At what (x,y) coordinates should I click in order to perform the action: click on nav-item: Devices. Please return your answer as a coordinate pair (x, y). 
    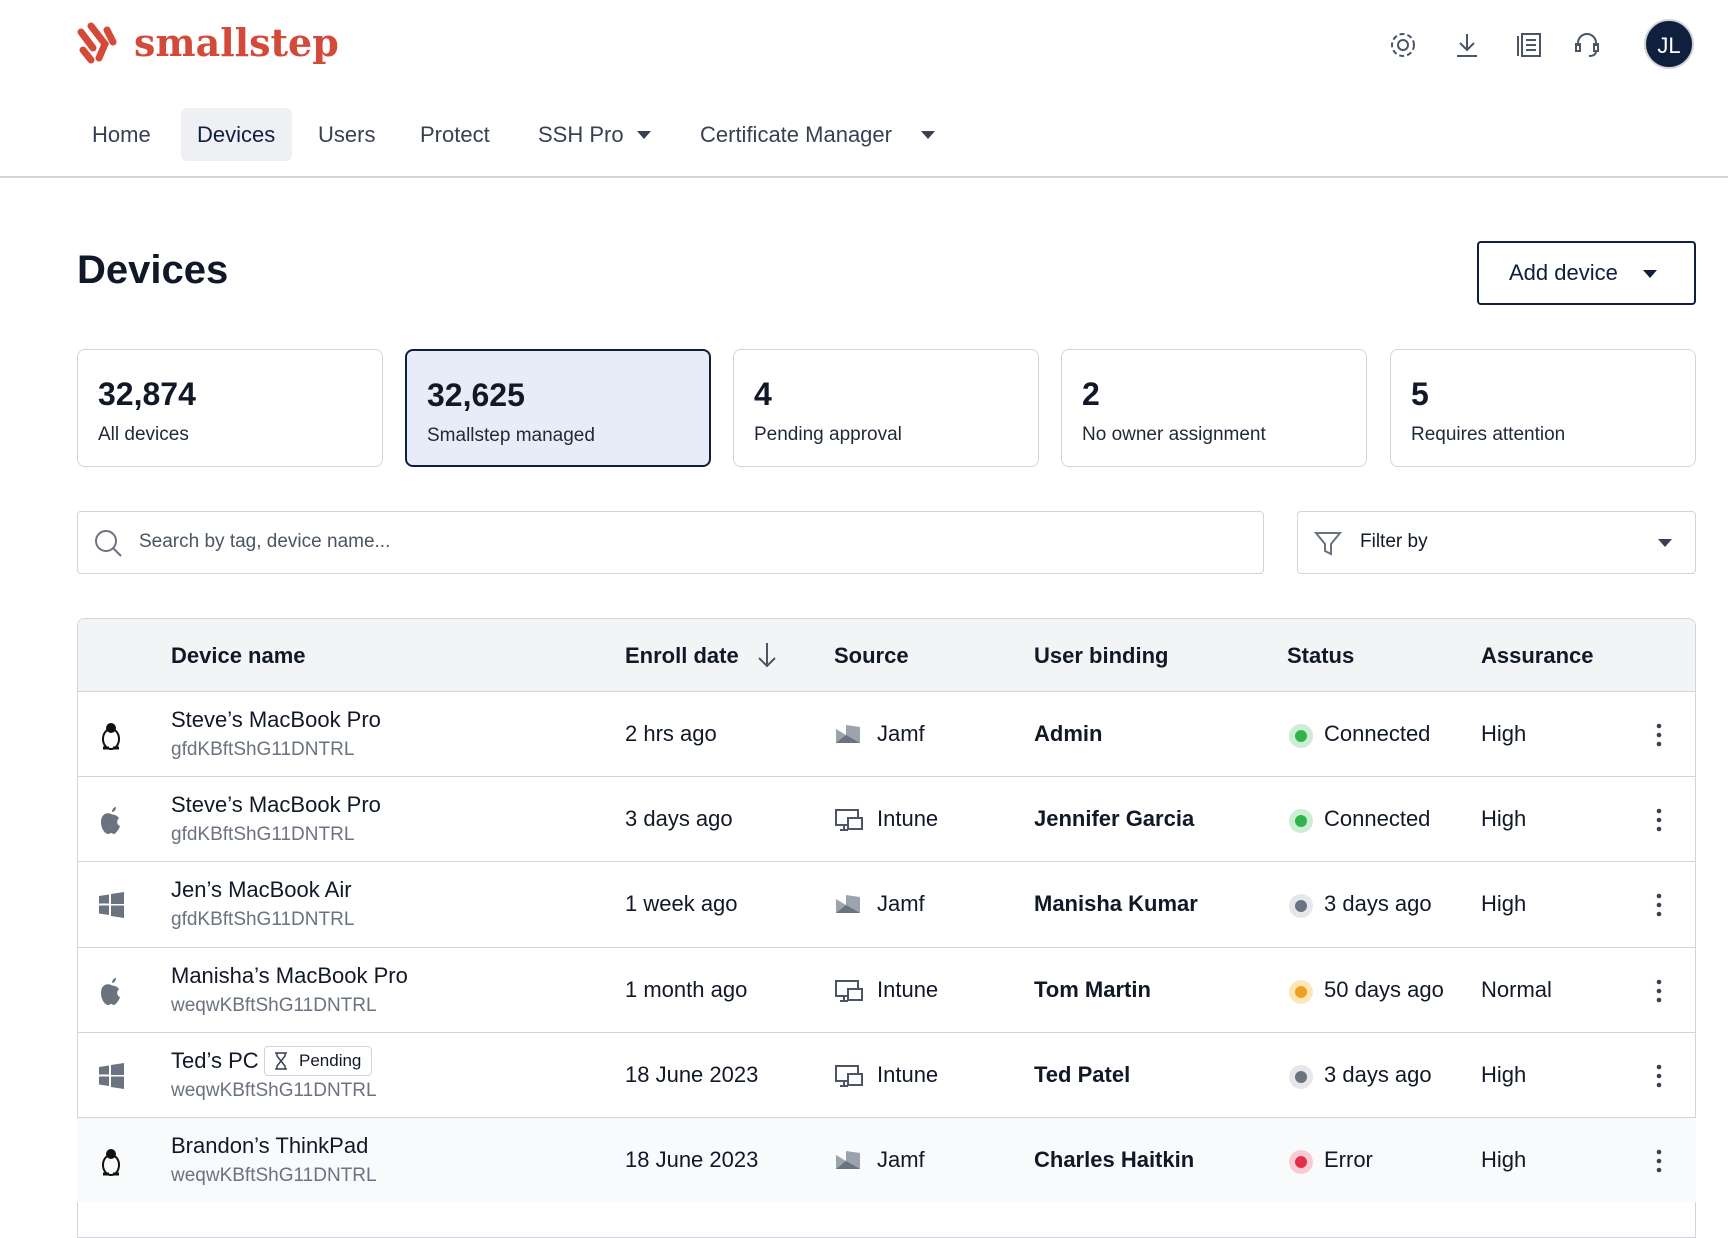
    Looking at the image, I should click on (236, 134).